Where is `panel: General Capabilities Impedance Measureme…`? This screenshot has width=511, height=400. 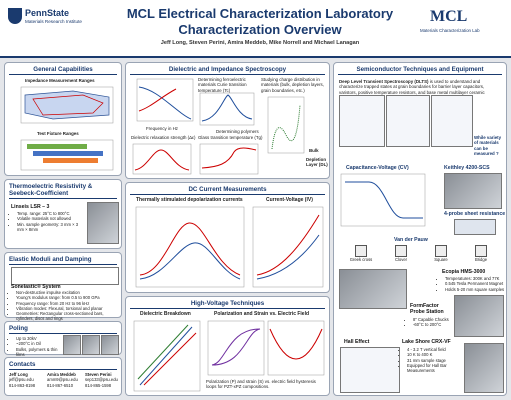 panel: General Capabilities Impedance Measureme… is located at coordinates (63, 119).